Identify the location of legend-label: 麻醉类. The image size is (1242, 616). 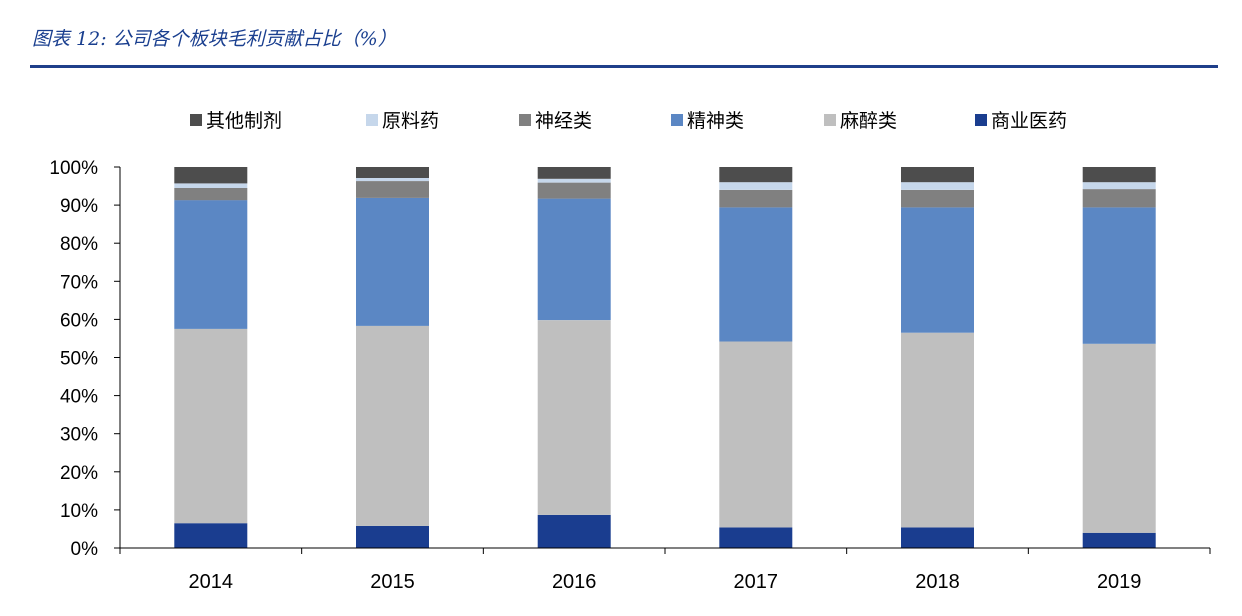
(868, 121).